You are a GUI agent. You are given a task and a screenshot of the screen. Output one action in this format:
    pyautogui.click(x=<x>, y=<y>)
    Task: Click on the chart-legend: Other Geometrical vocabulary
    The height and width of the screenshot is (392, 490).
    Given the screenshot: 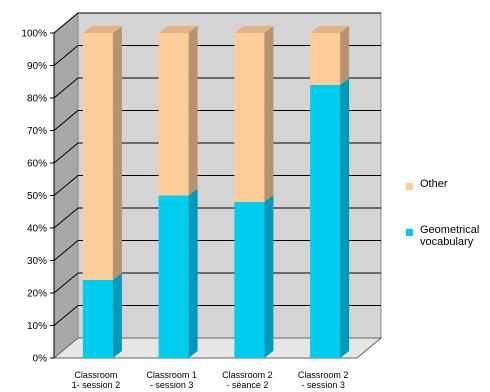 What is the action you would take?
    pyautogui.click(x=446, y=224)
    